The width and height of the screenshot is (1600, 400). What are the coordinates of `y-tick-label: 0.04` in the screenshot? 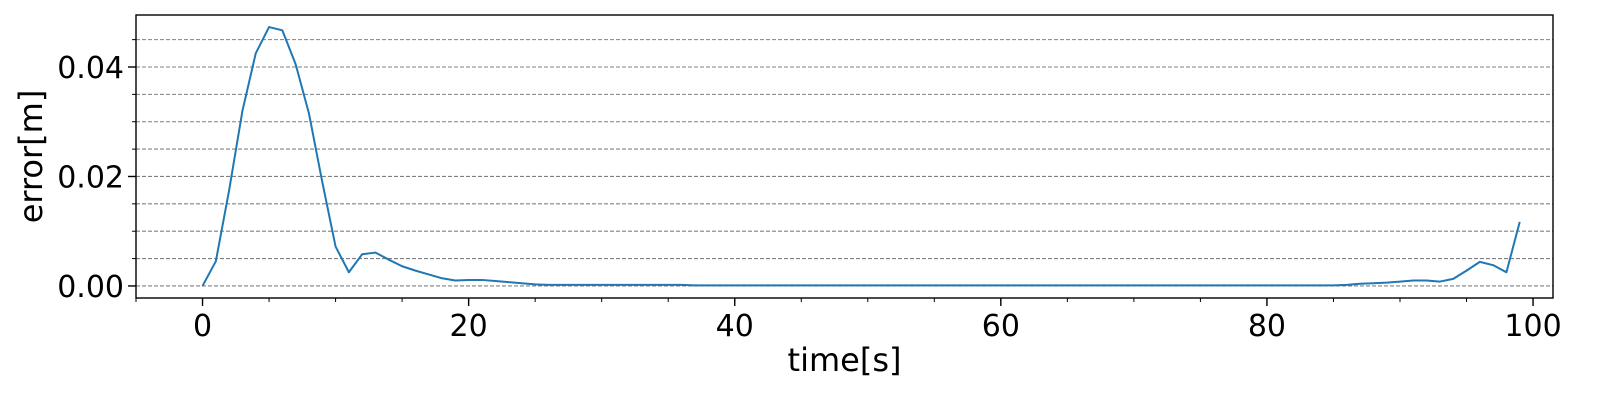 It's located at (90, 68).